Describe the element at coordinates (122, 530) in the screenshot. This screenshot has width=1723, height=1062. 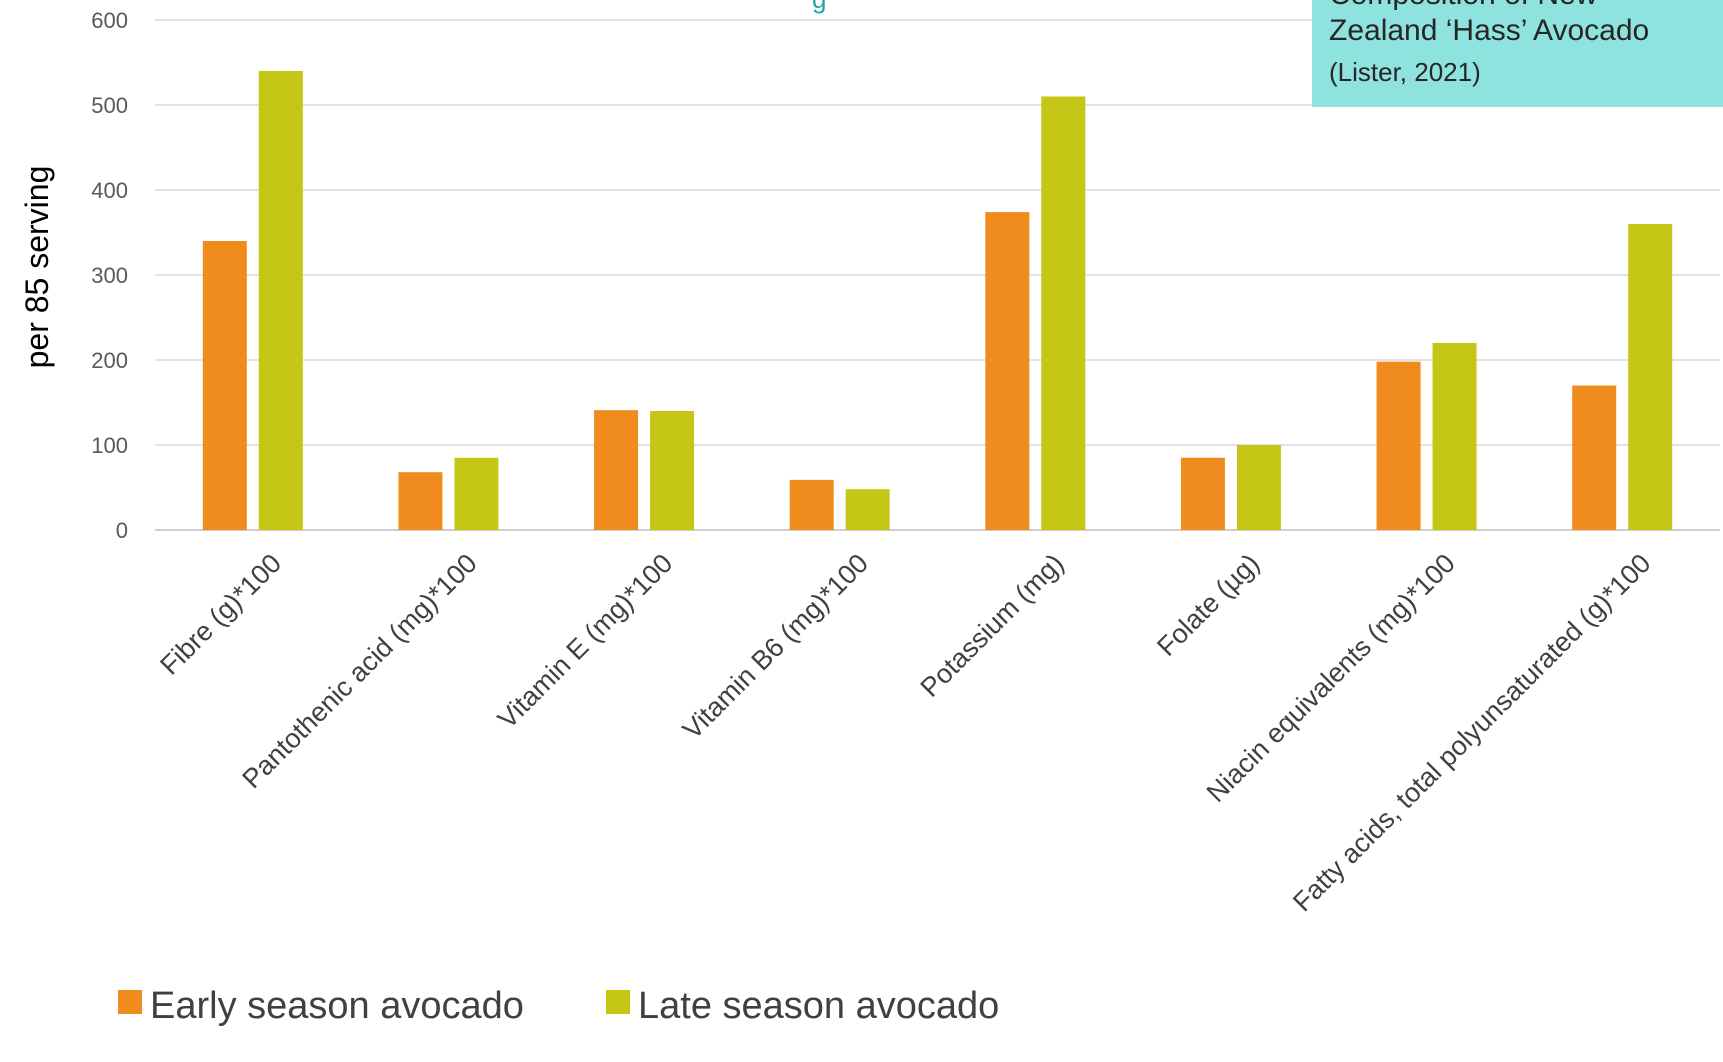
I see `y-tick-label: 0` at that location.